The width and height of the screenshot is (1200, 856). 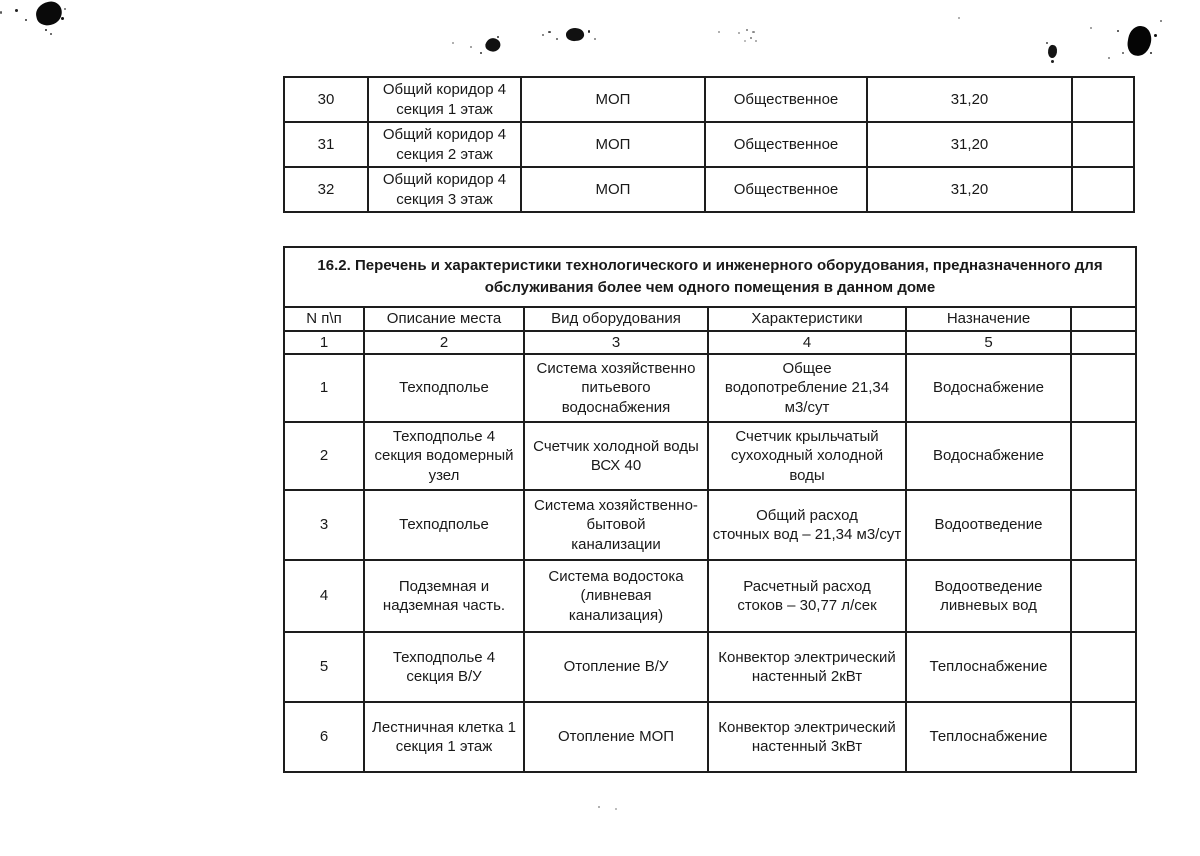 I want to click on t2-place-cell: Подземная и надземная часть., so click(x=444, y=596).